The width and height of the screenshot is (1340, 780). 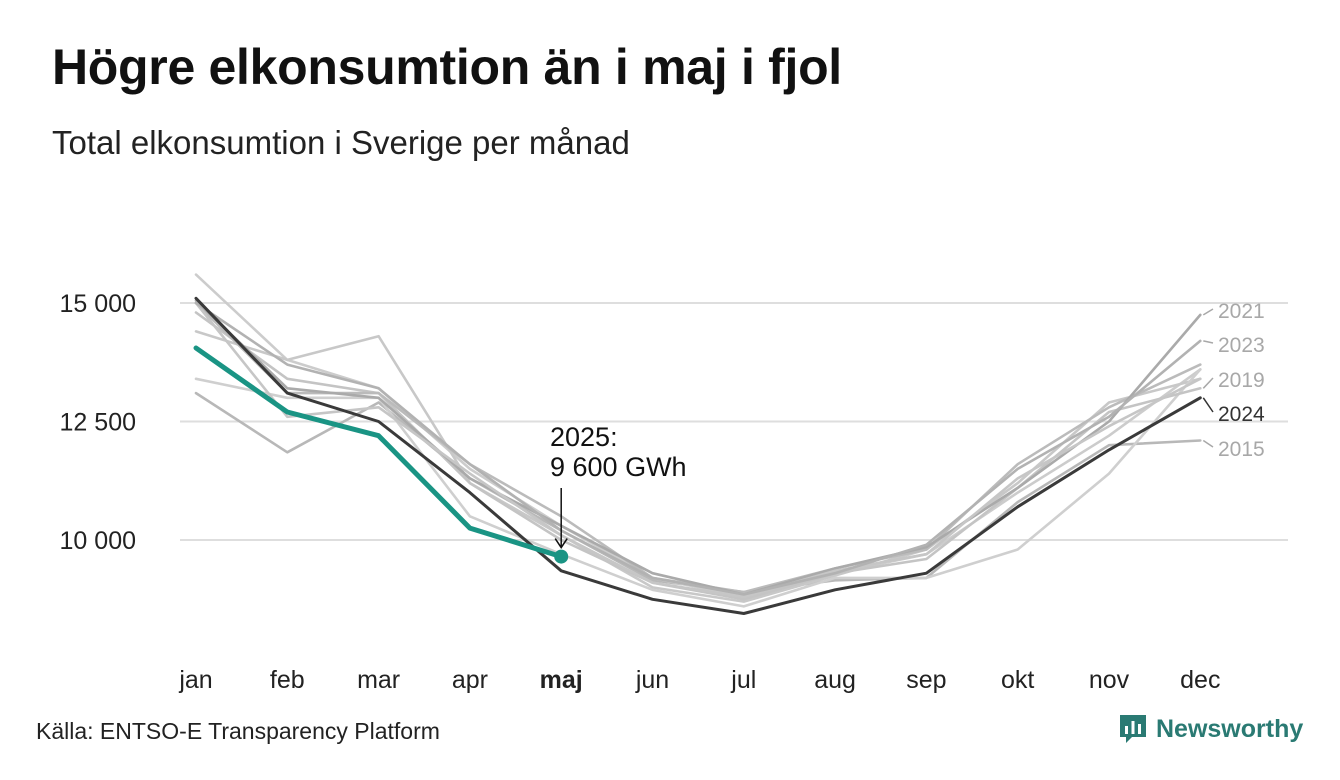 What do you see at coordinates (378, 452) in the screenshot?
I see `series-line` at bounding box center [378, 452].